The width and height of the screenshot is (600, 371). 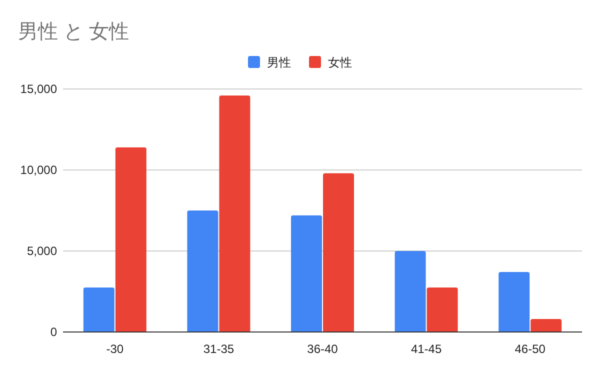 I want to click on legend-label: 男性, so click(x=279, y=63).